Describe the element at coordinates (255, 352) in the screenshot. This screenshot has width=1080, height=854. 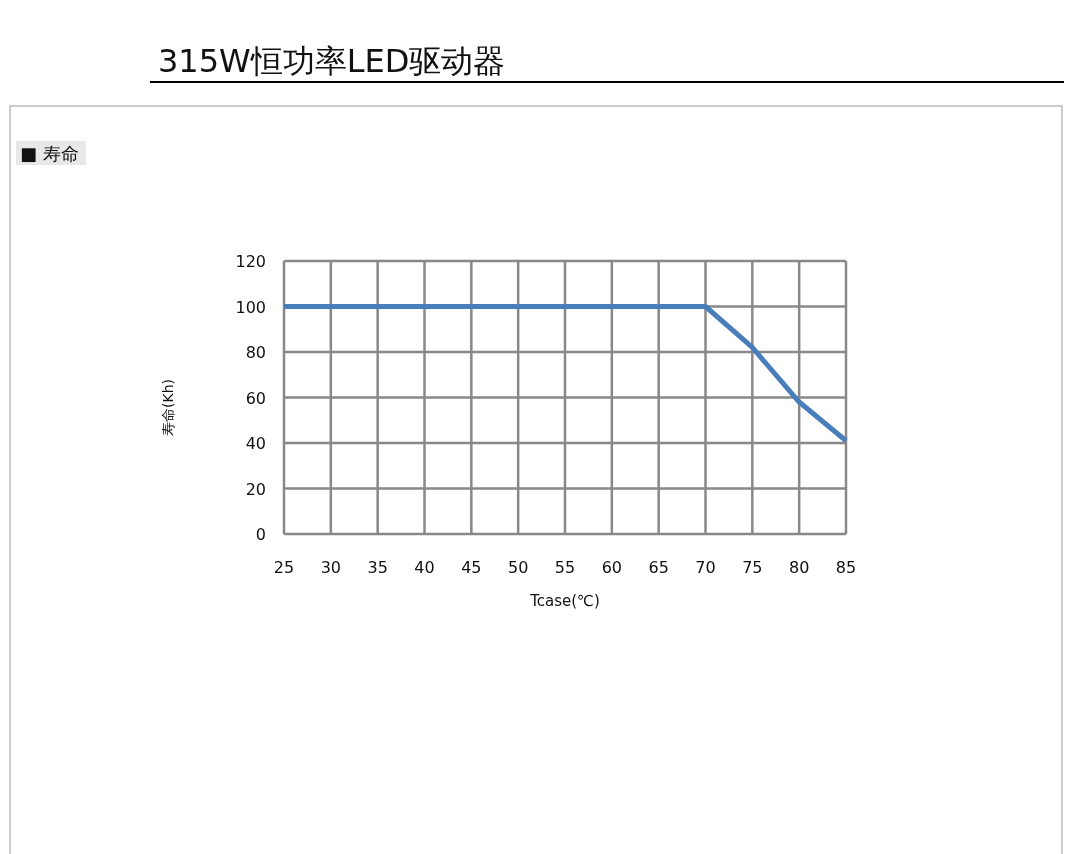
I see `y-tick-label: 80` at that location.